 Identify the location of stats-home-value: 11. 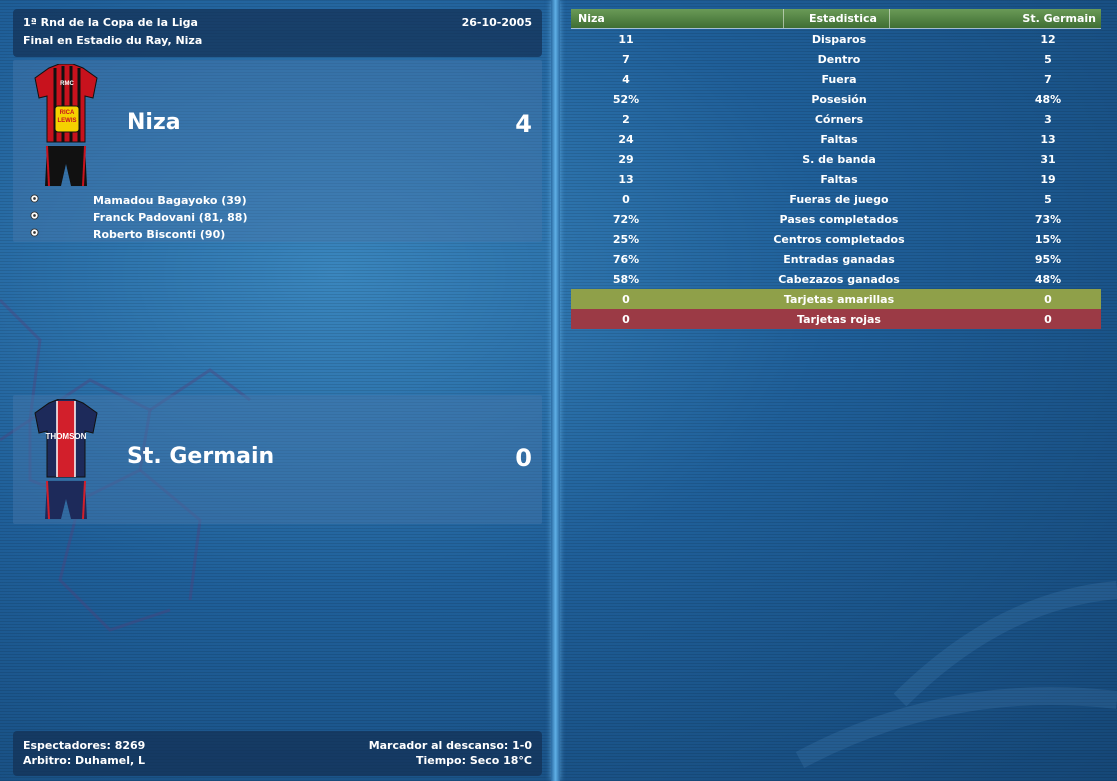
(626, 39).